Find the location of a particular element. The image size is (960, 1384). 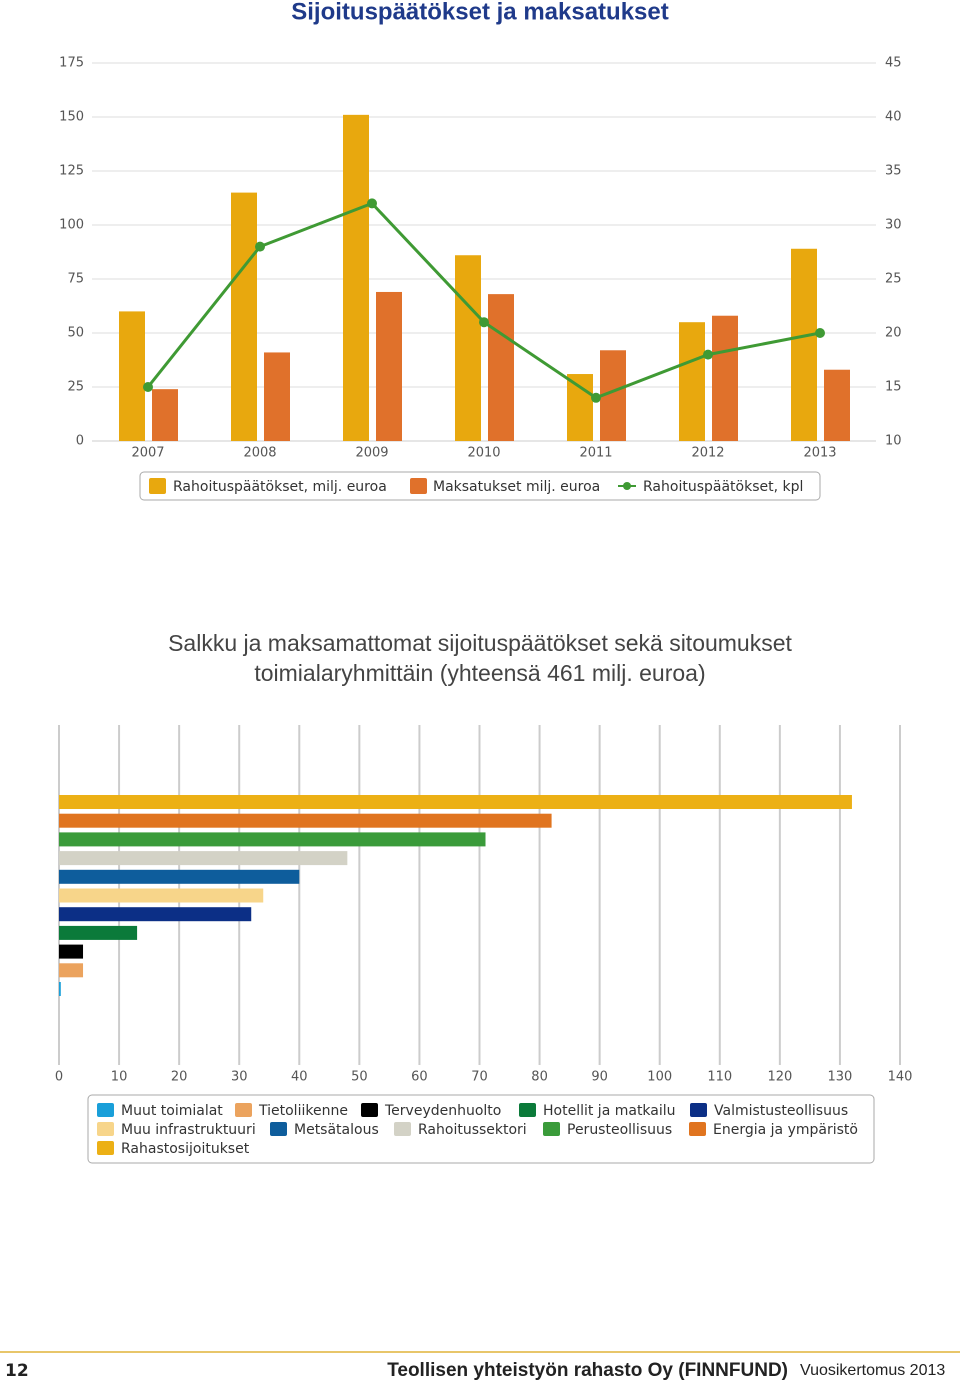

y2-tick-label: 25 is located at coordinates (893, 279).